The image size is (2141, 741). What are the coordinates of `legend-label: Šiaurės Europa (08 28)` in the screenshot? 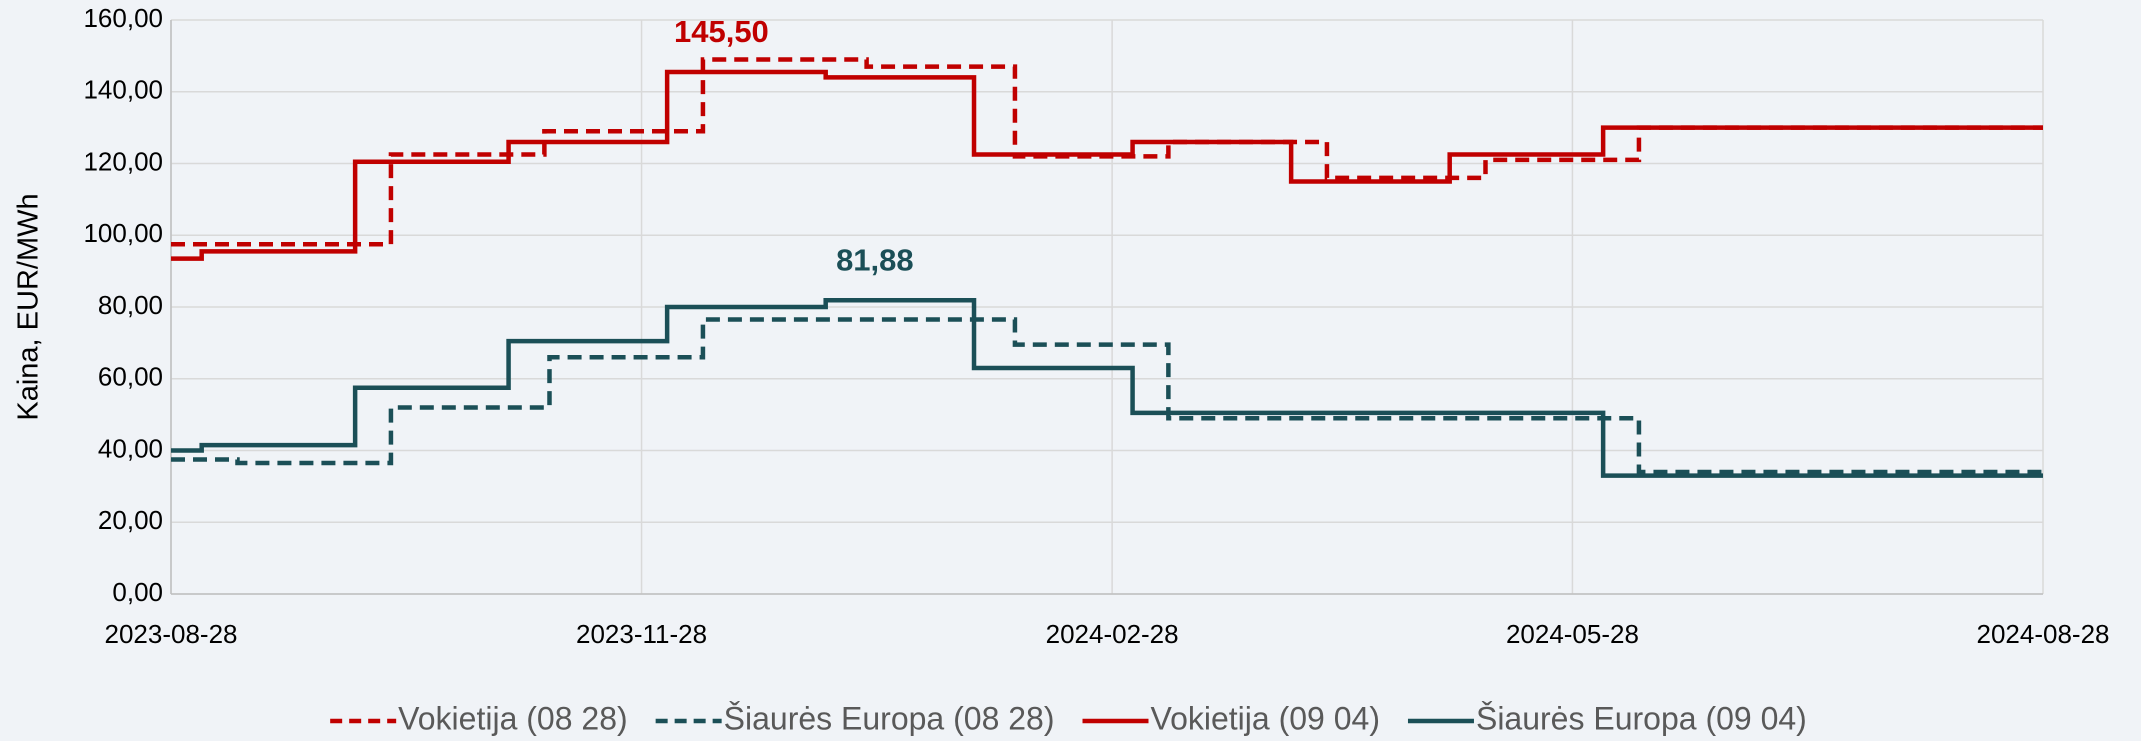 It's located at (889, 718).